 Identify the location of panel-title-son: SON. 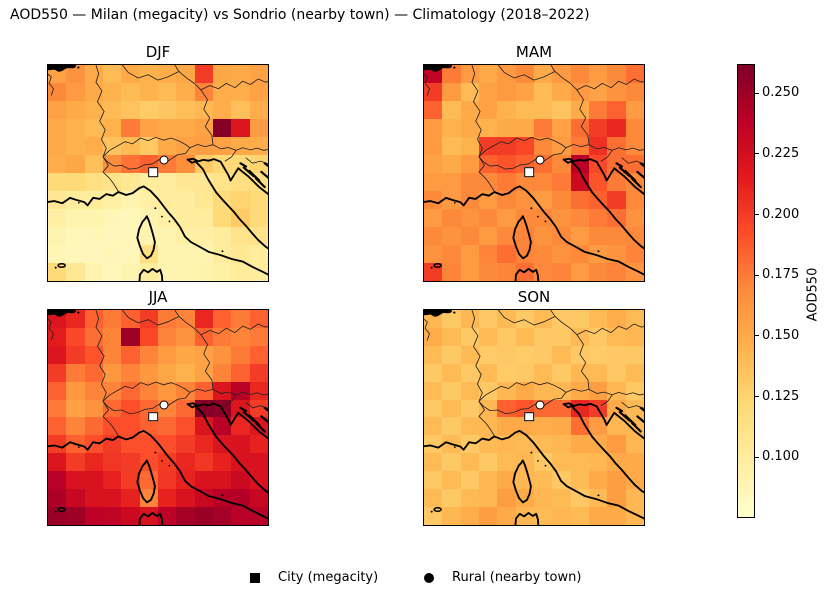
(534, 297).